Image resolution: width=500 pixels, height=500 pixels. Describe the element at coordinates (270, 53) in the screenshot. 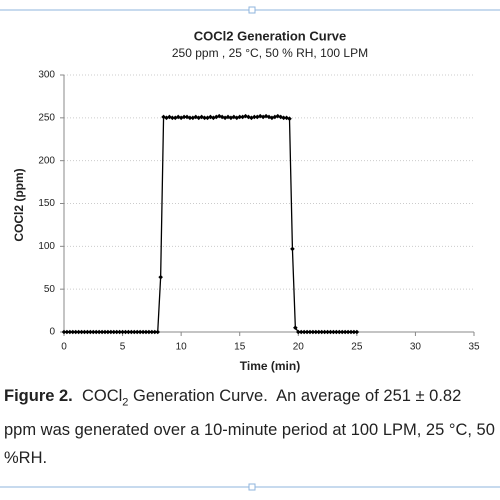

I see `chart-subtitle: 250 ppm , 25 °C, 50 % RH, 100 LPM` at that location.